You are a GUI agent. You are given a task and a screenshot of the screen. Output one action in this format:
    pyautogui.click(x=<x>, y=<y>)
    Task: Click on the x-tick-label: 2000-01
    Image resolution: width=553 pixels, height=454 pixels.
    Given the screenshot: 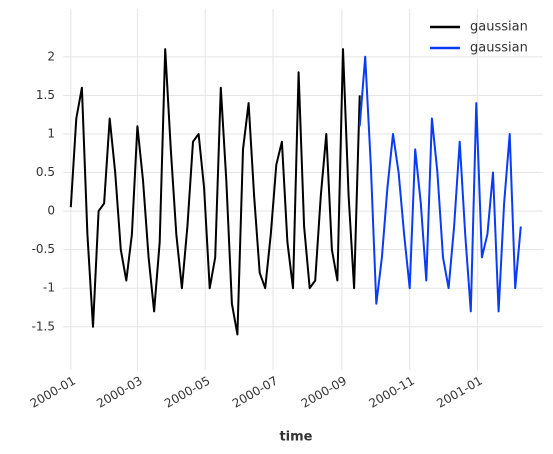 What is the action you would take?
    pyautogui.click(x=53, y=392)
    